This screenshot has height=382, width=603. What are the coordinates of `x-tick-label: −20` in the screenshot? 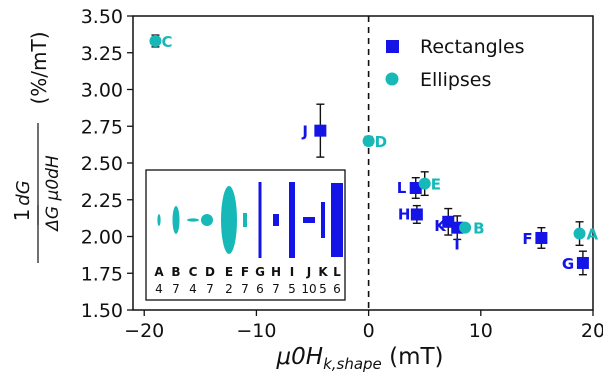 It's located at (144, 331).